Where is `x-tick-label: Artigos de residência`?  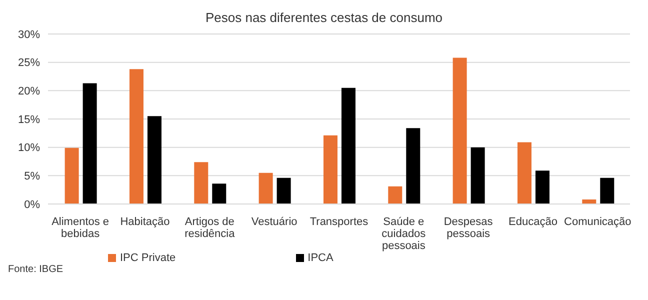
x-tick-label: Artigos de residência is located at coordinates (210, 228).